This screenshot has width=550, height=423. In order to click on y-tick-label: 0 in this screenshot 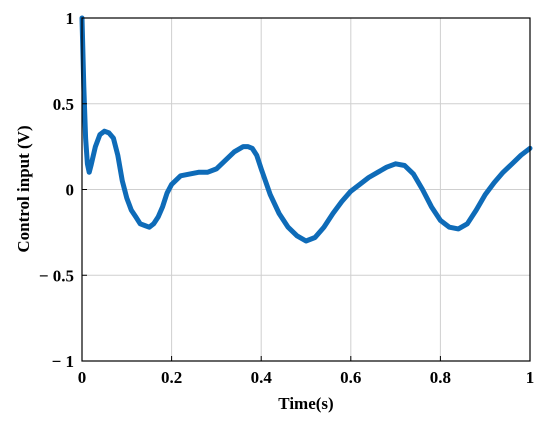, I will do `click(70, 190)`.